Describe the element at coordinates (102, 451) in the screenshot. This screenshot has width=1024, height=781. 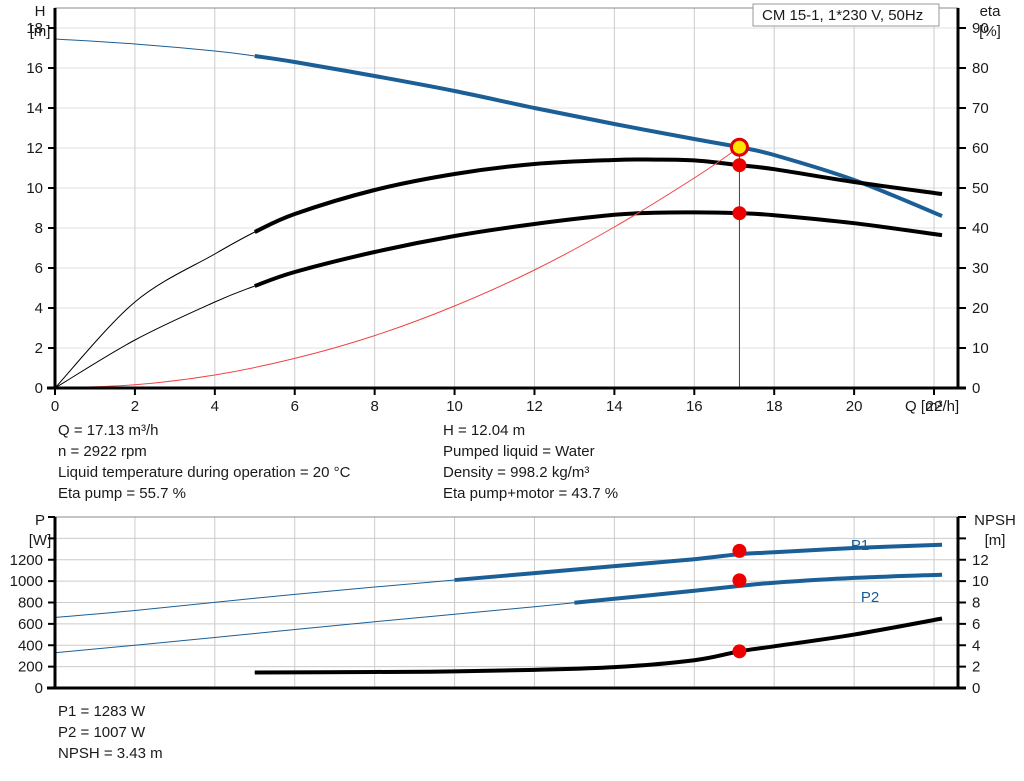
I see `info-n: n = 2922 rpm` at that location.